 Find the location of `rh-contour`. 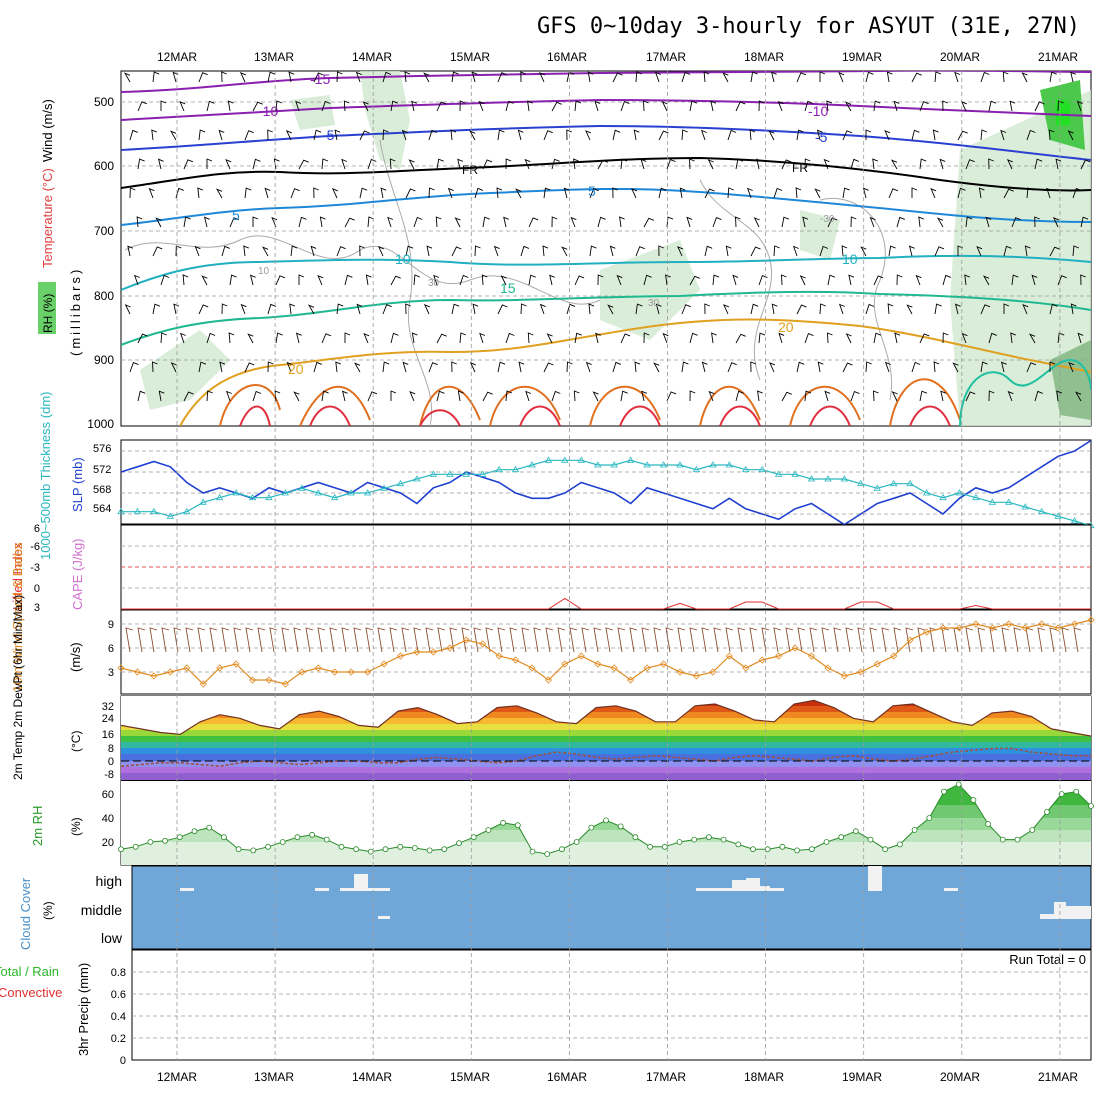

rh-contour is located at coordinates (405, 282).